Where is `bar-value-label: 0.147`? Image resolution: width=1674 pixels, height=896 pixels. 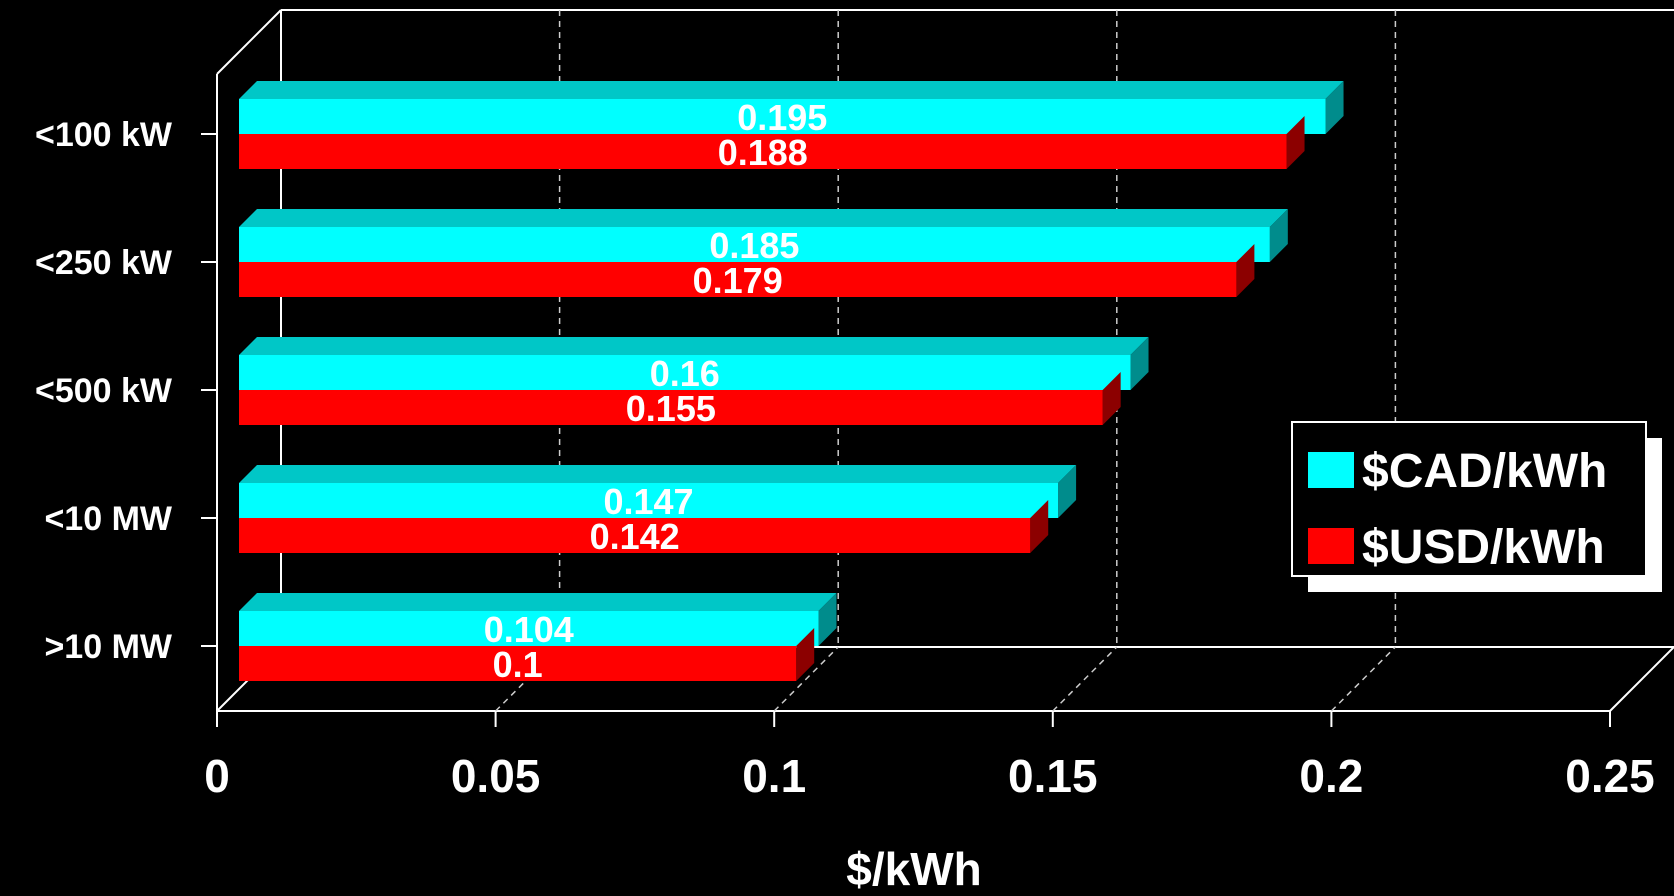
bar-value-label: 0.147 is located at coordinates (648, 501).